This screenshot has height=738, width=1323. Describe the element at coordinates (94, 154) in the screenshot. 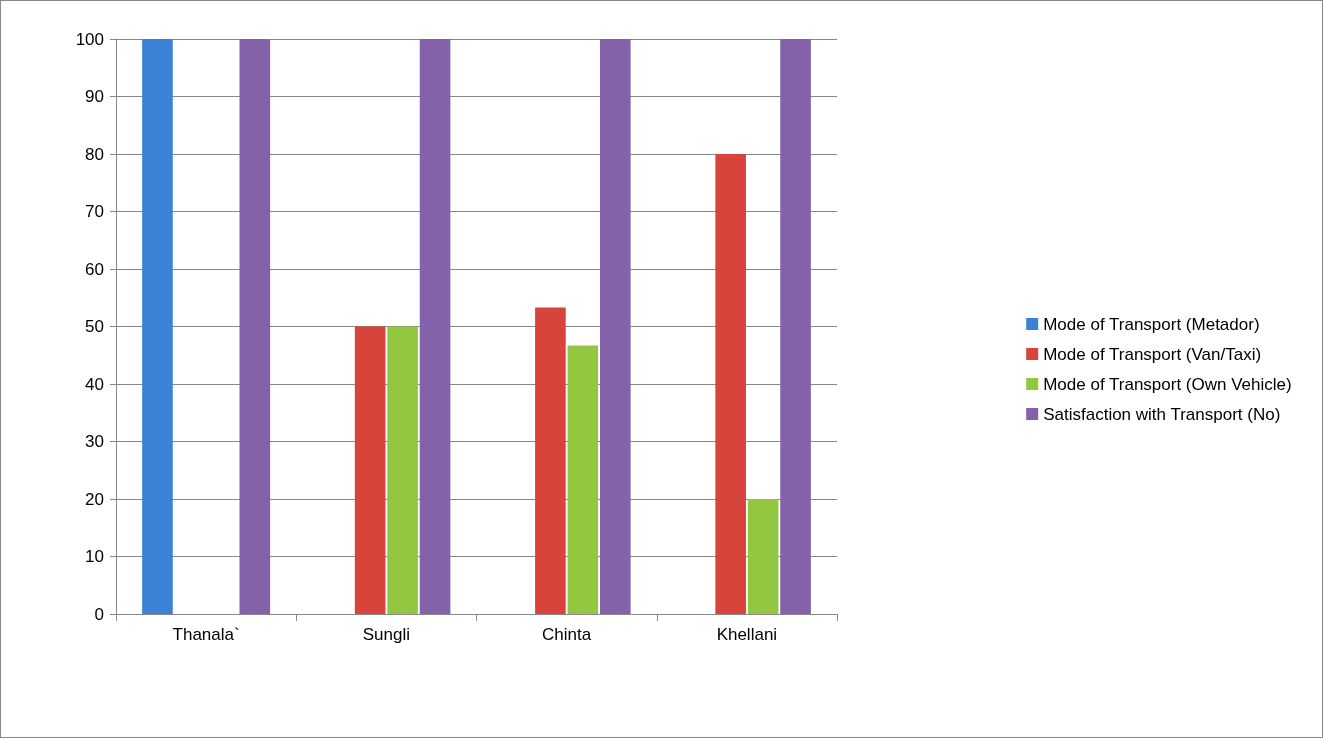

I see `y-tick-label: 80` at that location.